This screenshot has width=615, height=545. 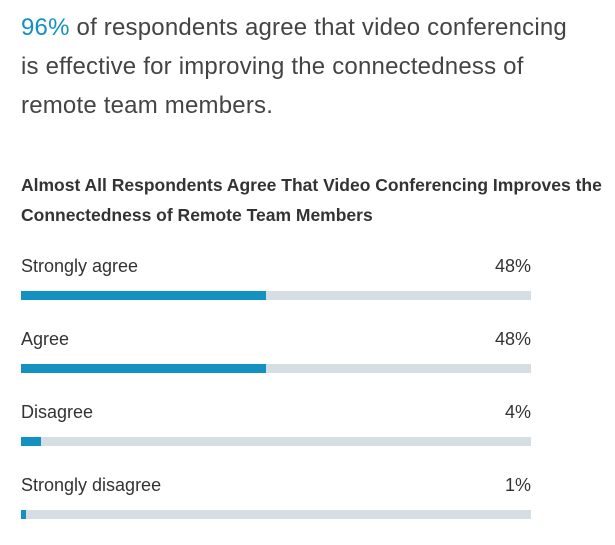 What do you see at coordinates (57, 412) in the screenshot?
I see `category-label: Disagree` at bounding box center [57, 412].